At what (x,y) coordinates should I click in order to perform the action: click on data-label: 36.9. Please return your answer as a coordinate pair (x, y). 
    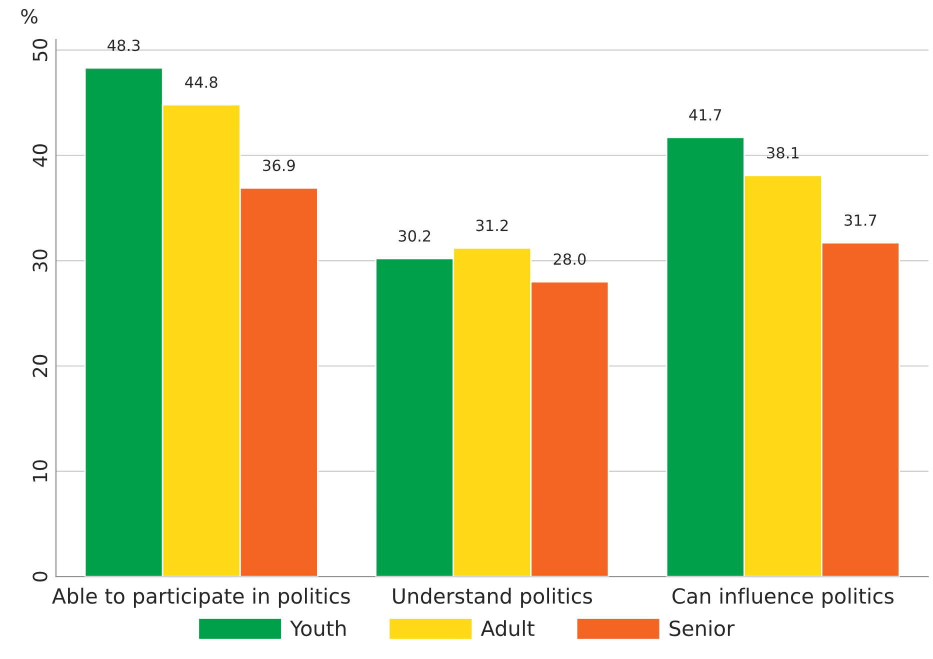
    Looking at the image, I should click on (279, 166).